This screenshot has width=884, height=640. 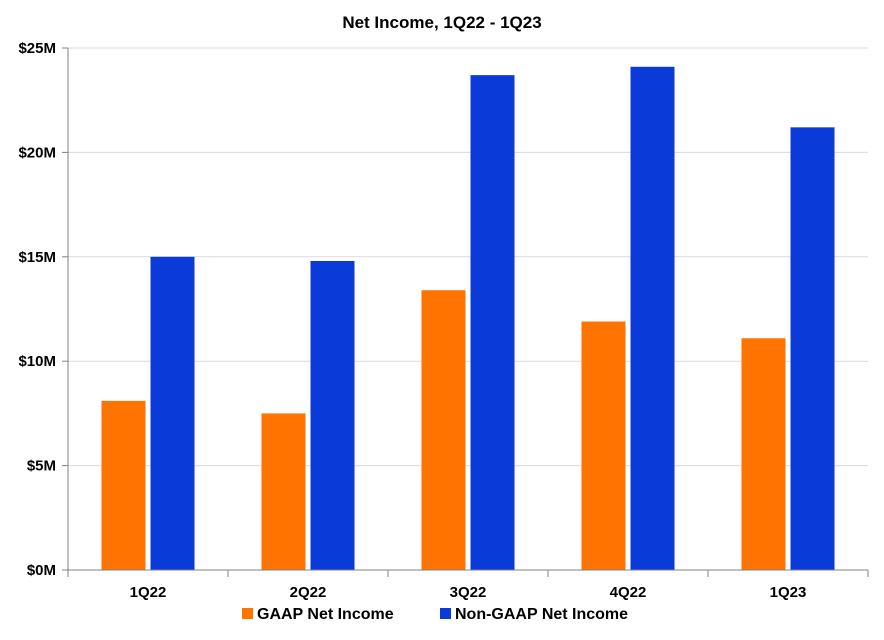 I want to click on legend: GAAP Net Income Non-GAAP Net Income, so click(x=435, y=614).